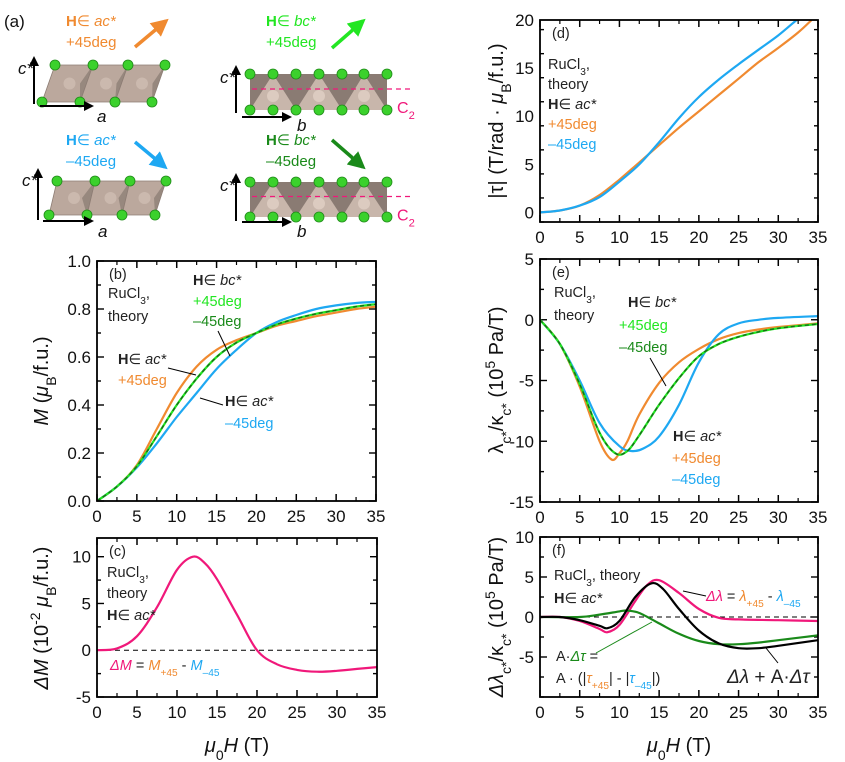 The height and width of the screenshot is (762, 845). What do you see at coordinates (406, 111) in the screenshot?
I see `c2-label: C2` at bounding box center [406, 111].